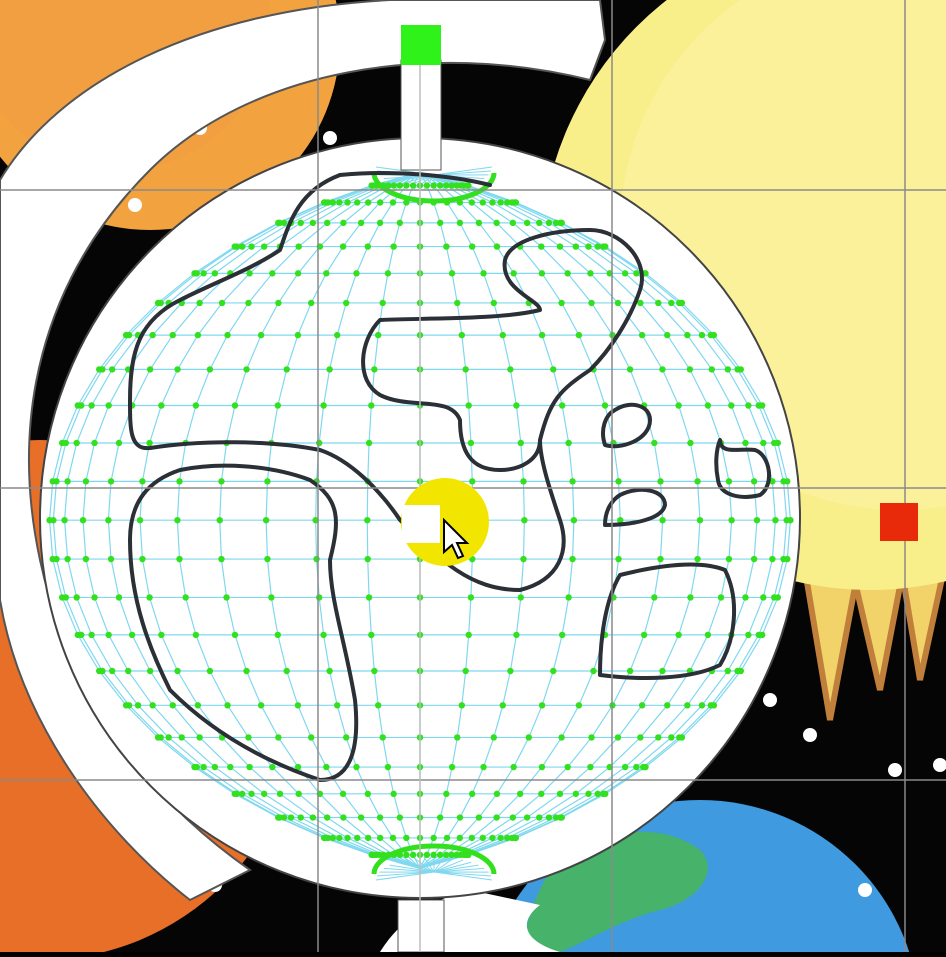 This screenshot has height=957, width=946. Describe the element at coordinates (421, 524) in the screenshot. I see `pivot-center-marker` at that location.